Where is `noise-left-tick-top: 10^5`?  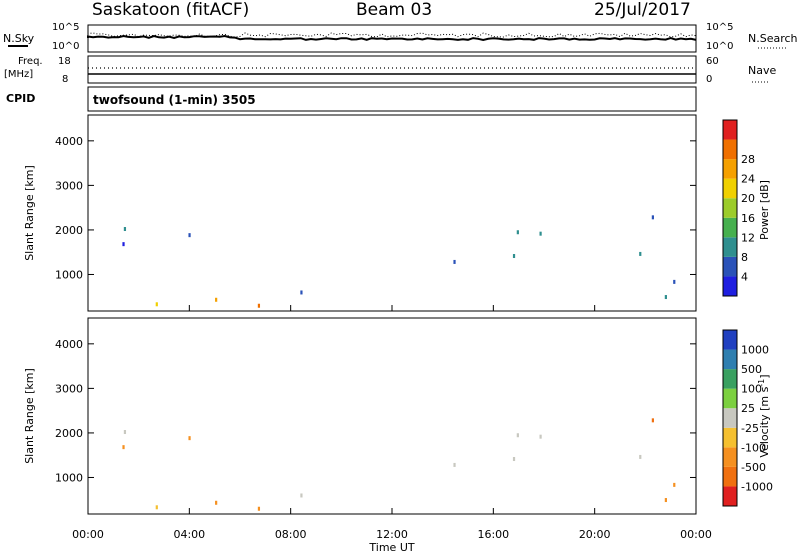 noise-left-tick-top: 10^5 is located at coordinates (65, 27).